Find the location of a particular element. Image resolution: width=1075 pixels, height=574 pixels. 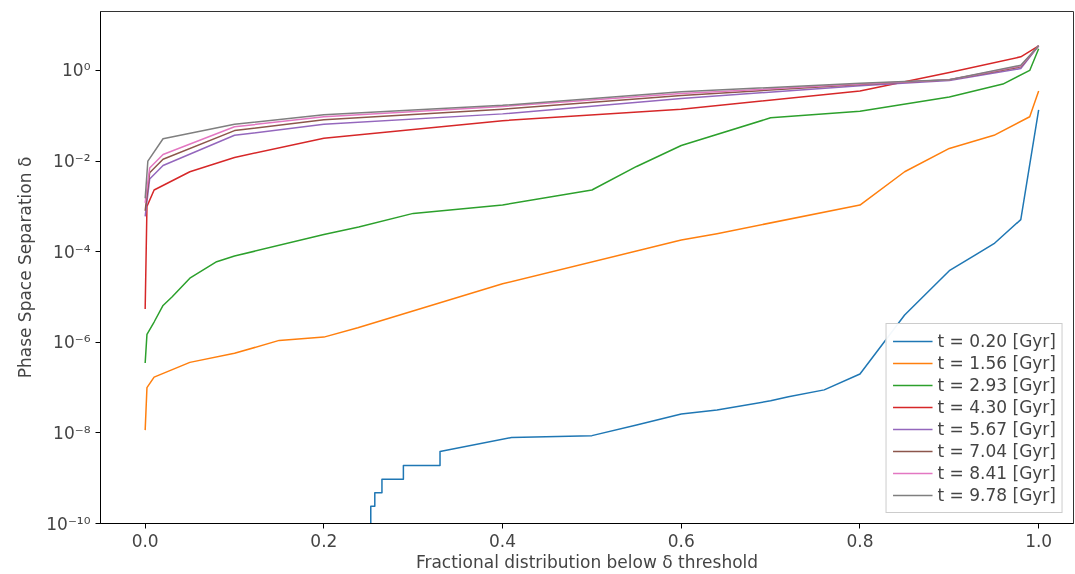

y-tick-label: 10⁻⁸ is located at coordinates (72, 432).